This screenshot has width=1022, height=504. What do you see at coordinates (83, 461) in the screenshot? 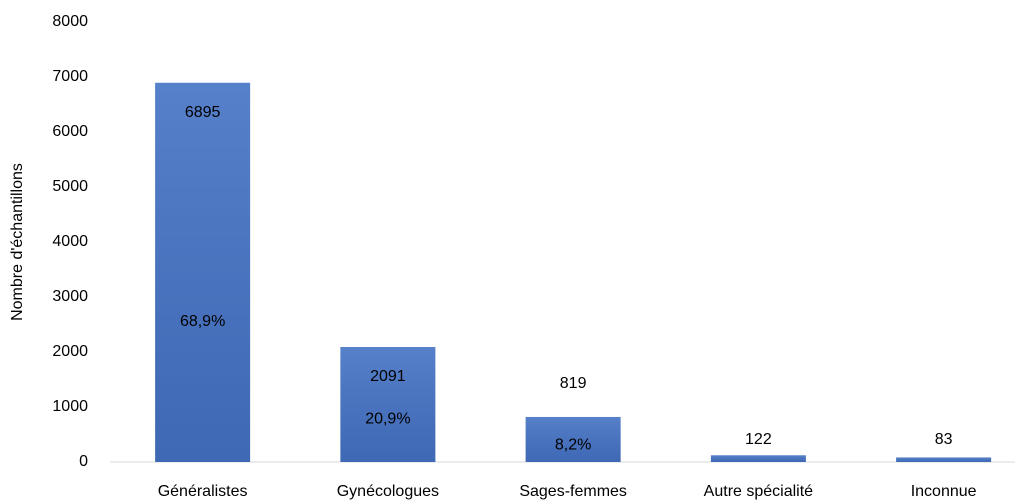
I see `y-tick-label: 0` at bounding box center [83, 461].